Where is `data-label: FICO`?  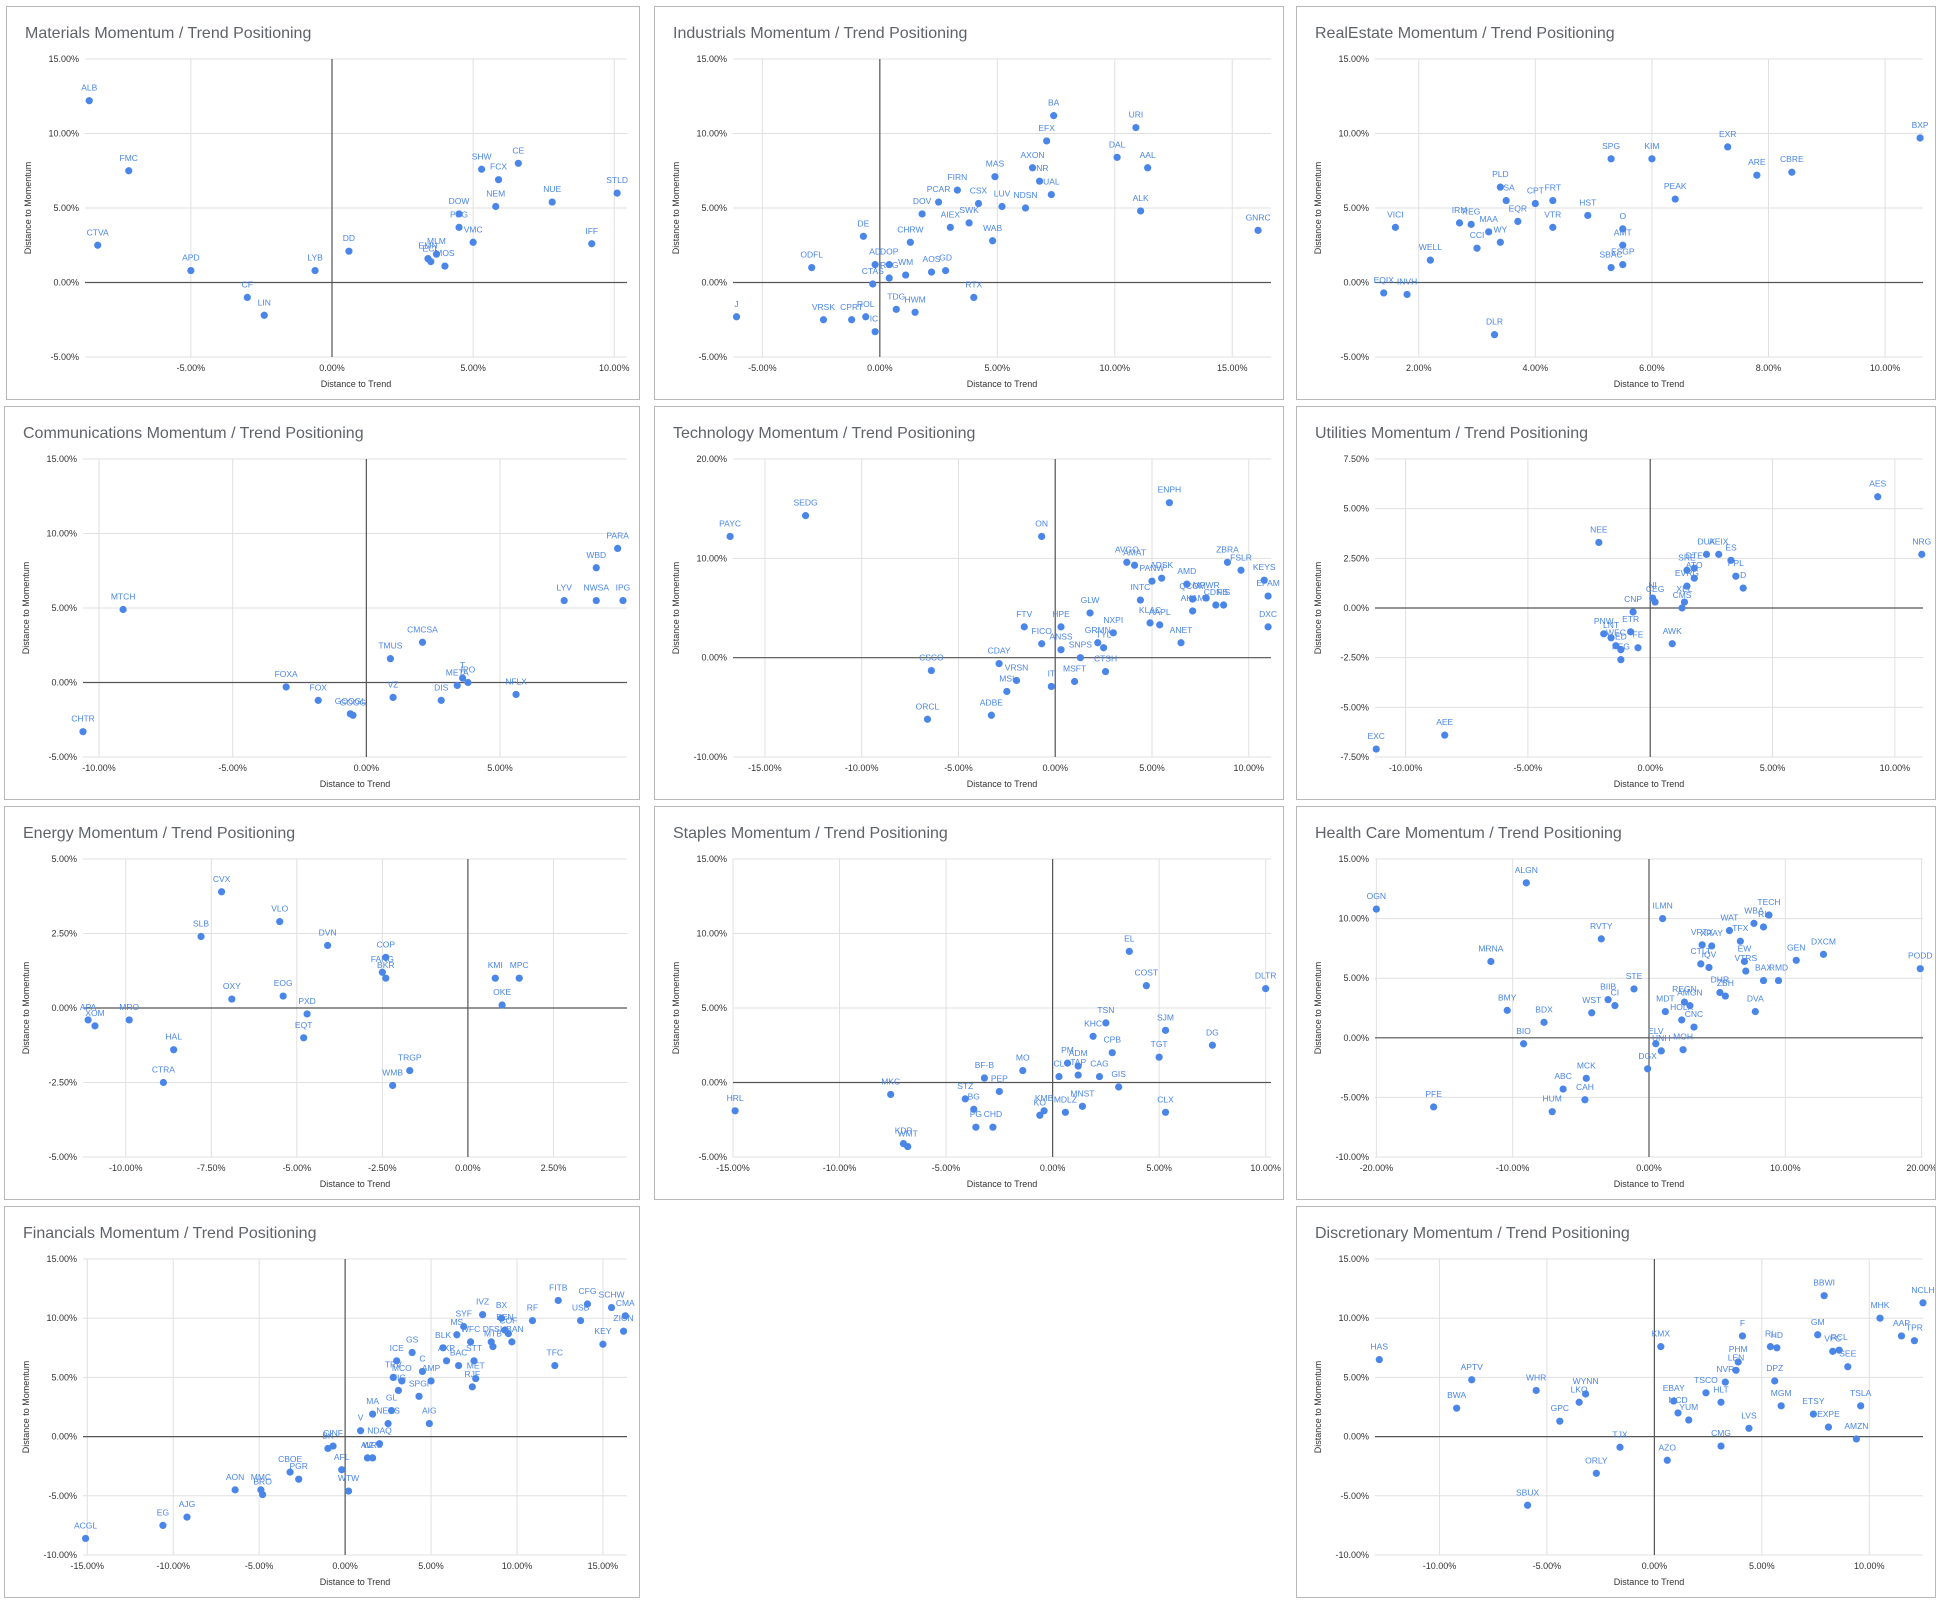
data-label: FICO is located at coordinates (1042, 631).